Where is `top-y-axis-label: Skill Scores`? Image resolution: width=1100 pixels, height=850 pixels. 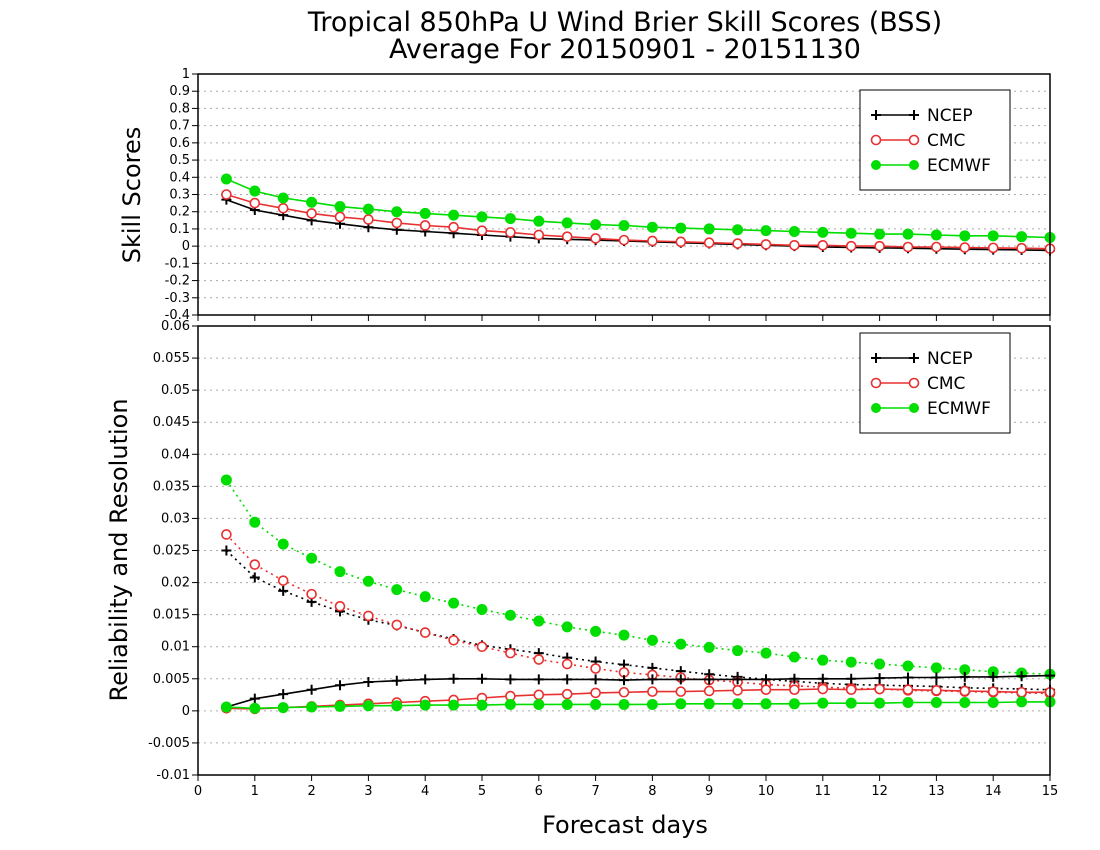
top-y-axis-label: Skill Scores is located at coordinates (132, 195).